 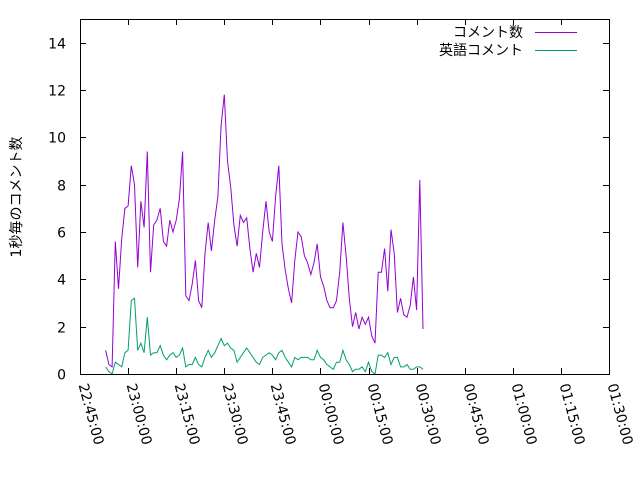 What do you see at coordinates (187, 414) in the screenshot?
I see `x-tick-label: 23:15:00` at bounding box center [187, 414].